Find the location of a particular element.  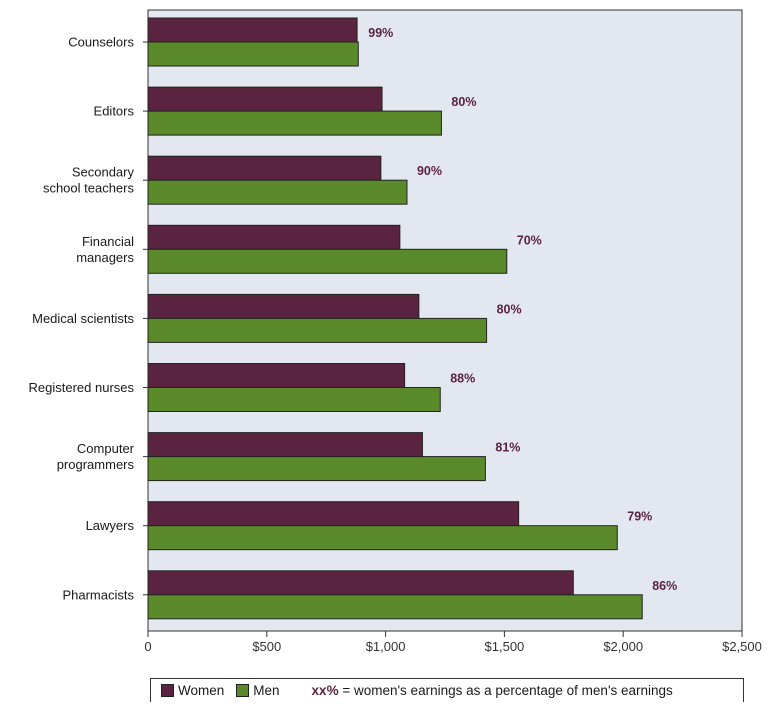

category-label: managers is located at coordinates (105, 257).